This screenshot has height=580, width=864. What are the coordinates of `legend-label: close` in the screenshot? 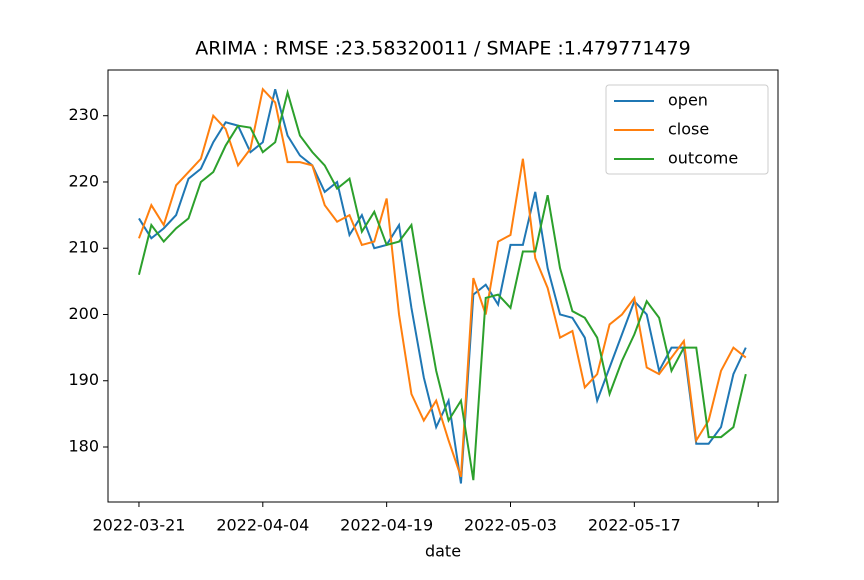 It's located at (688, 129).